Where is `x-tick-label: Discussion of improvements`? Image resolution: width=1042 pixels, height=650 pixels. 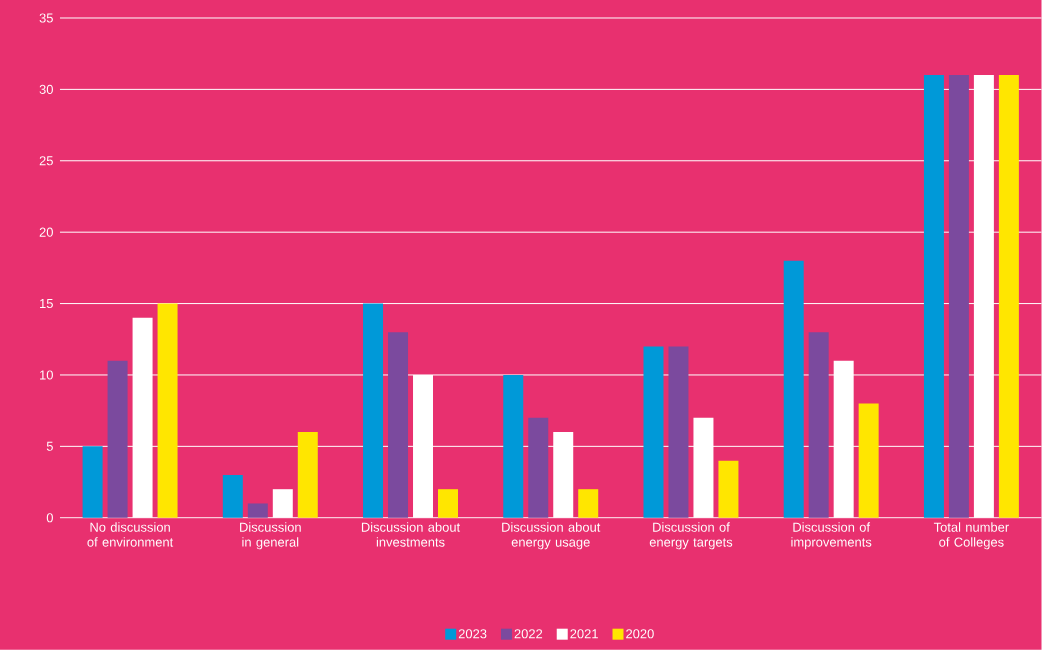 x-tick-label: Discussion of improvements is located at coordinates (831, 536).